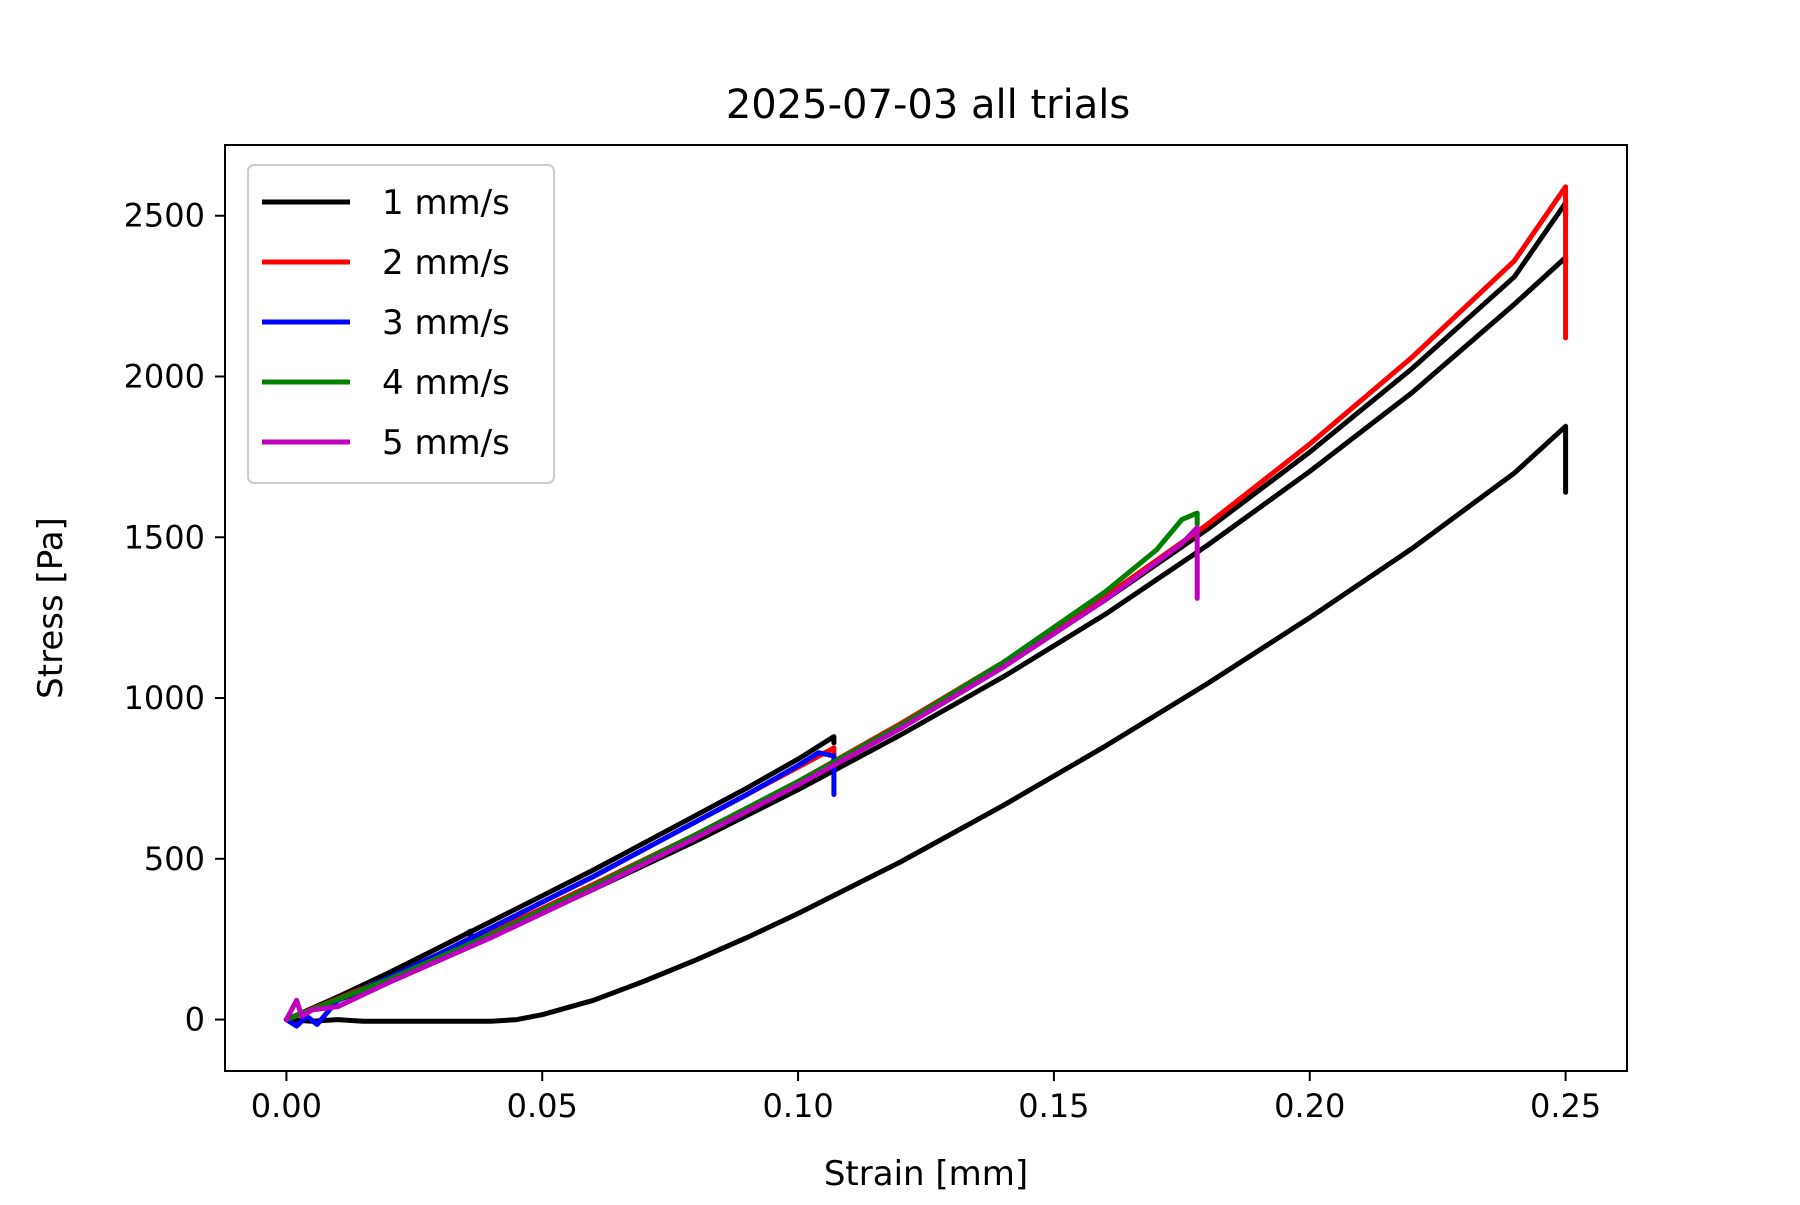 This screenshot has height=1205, width=1800. What do you see at coordinates (1565, 1106) in the screenshot?
I see `x-tick-label: 0.25` at bounding box center [1565, 1106].